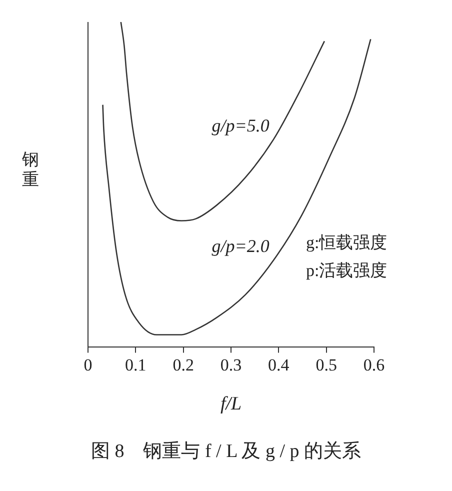 The height and width of the screenshot is (491, 452). I want to click on x-axis-title: f/L, so click(231, 404).